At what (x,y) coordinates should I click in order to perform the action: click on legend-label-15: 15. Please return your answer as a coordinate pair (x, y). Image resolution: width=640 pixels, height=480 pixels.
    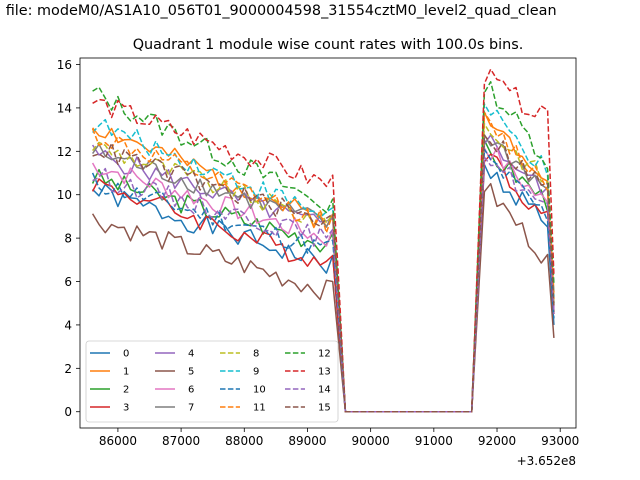
    Looking at the image, I should click on (324, 408).